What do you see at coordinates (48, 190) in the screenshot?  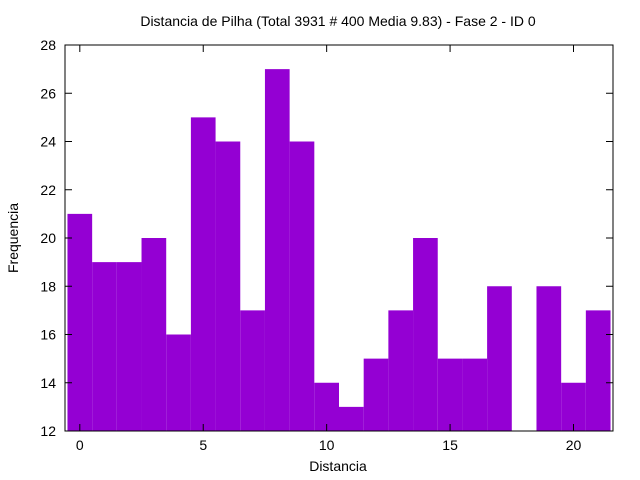 I see `y-tick-label: 22` at bounding box center [48, 190].